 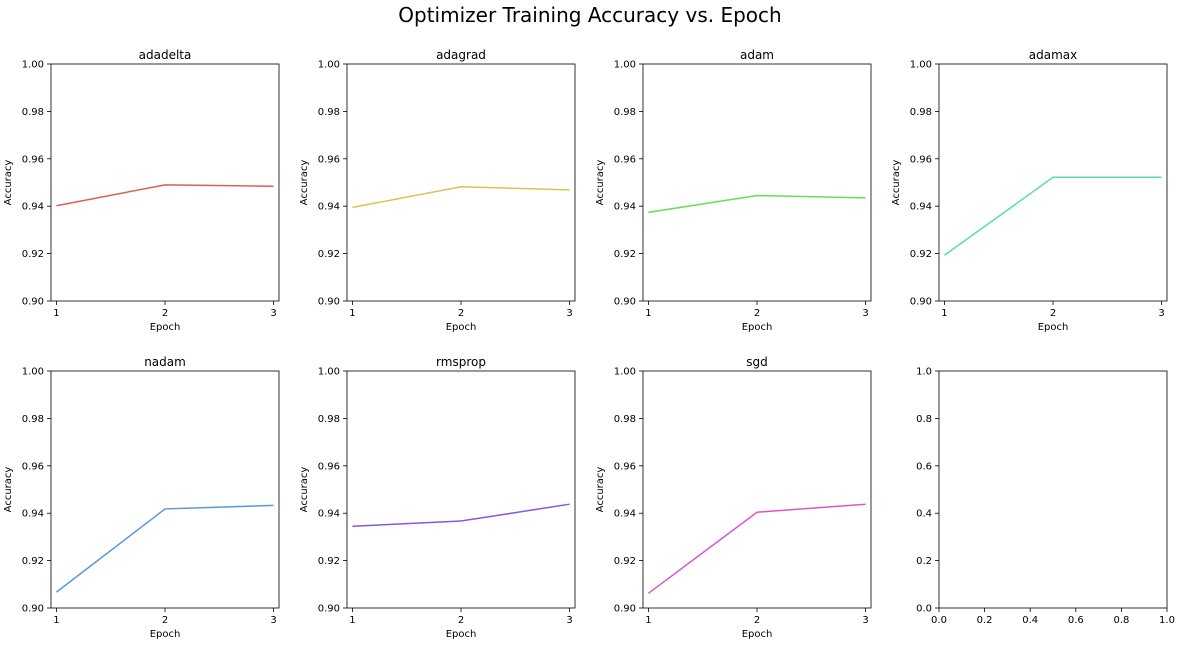 I want to click on x-tick-label: 0.0, so click(x=939, y=620).